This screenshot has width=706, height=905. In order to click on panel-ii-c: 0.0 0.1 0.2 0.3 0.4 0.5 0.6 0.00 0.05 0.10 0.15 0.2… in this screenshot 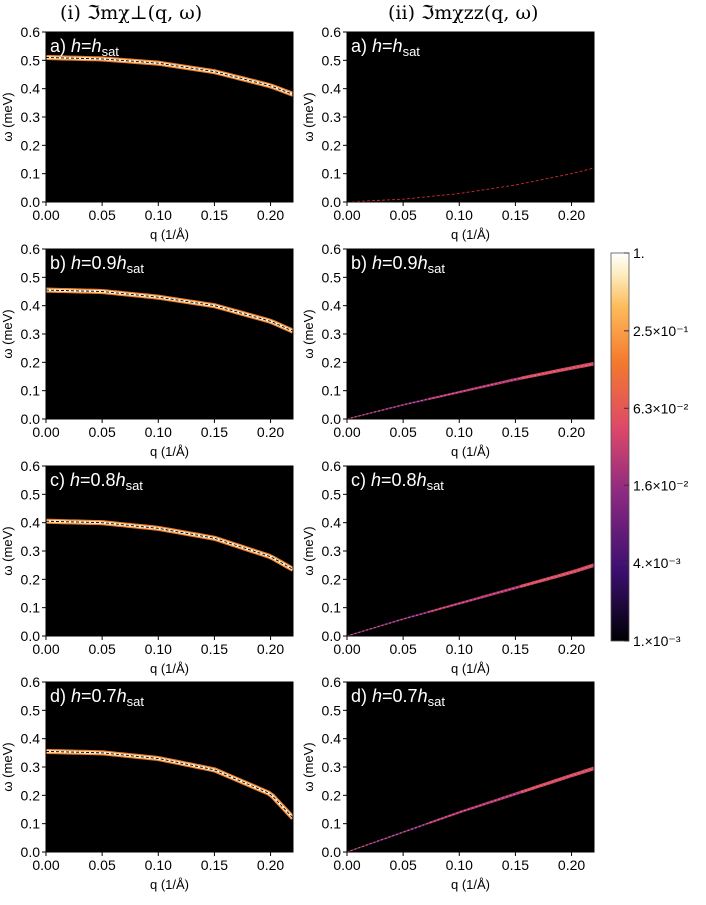, I will do `click(448, 567)`.